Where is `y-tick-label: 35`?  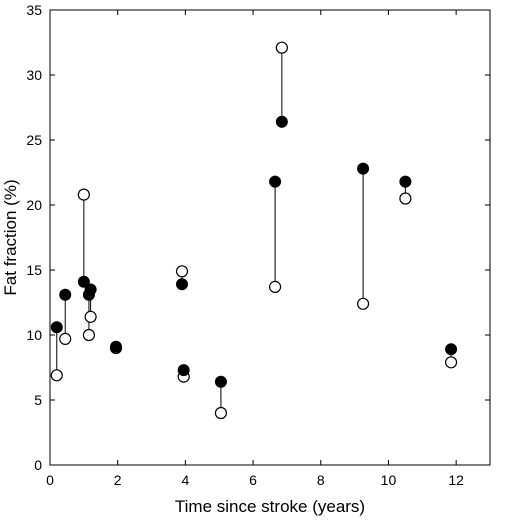
y-tick-label: 35 is located at coordinates (34, 10).